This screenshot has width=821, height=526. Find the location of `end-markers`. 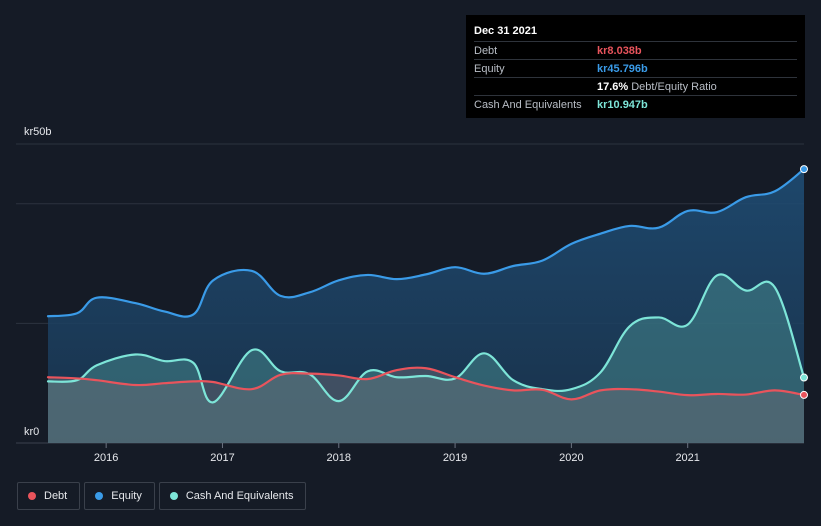

end-markers is located at coordinates (804, 282).